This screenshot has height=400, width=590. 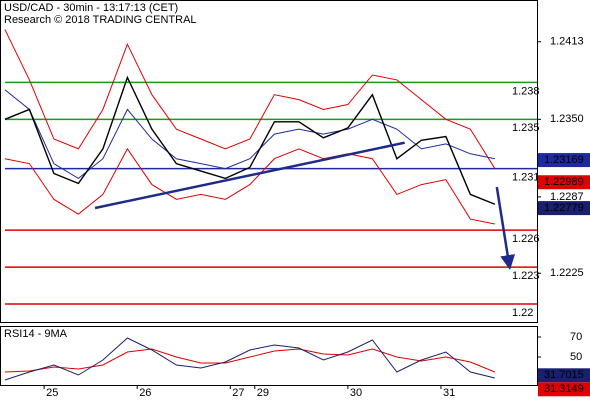 I want to click on price-box-label: 1.23169, so click(x=564, y=160).